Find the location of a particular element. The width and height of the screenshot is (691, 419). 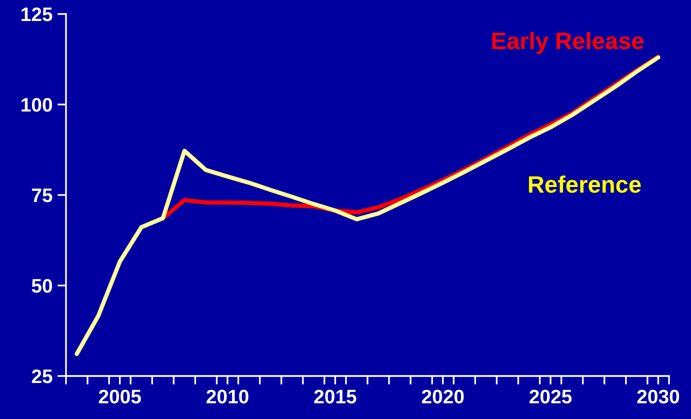

x-tick-label: 2005 is located at coordinates (119, 397).